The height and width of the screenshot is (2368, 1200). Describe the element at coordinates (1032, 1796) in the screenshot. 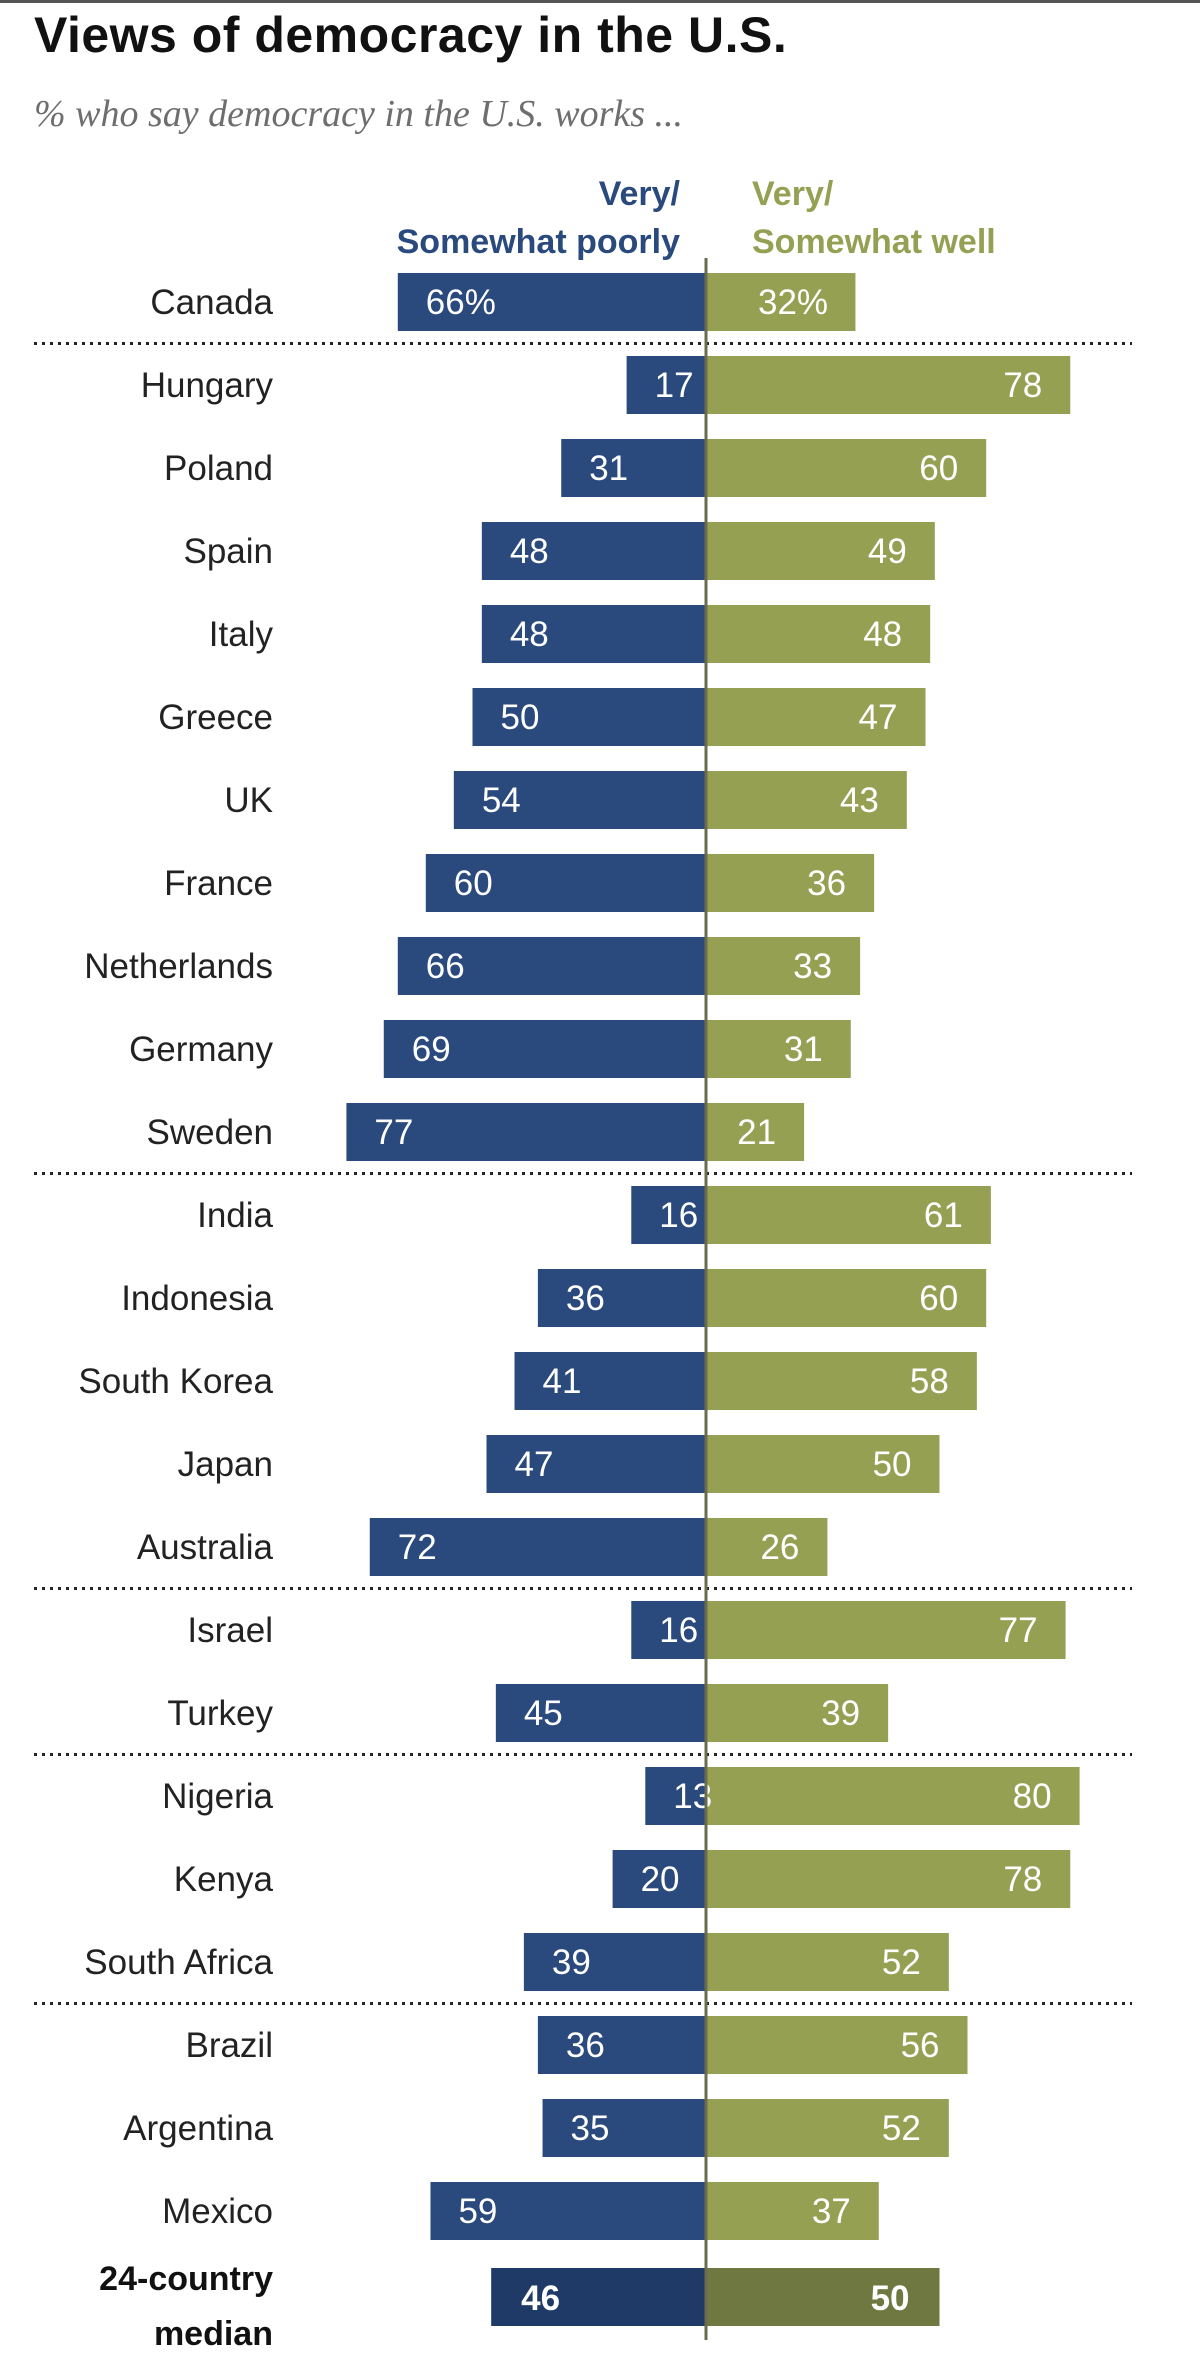

I see `value-label-well-nigeria: 80` at that location.